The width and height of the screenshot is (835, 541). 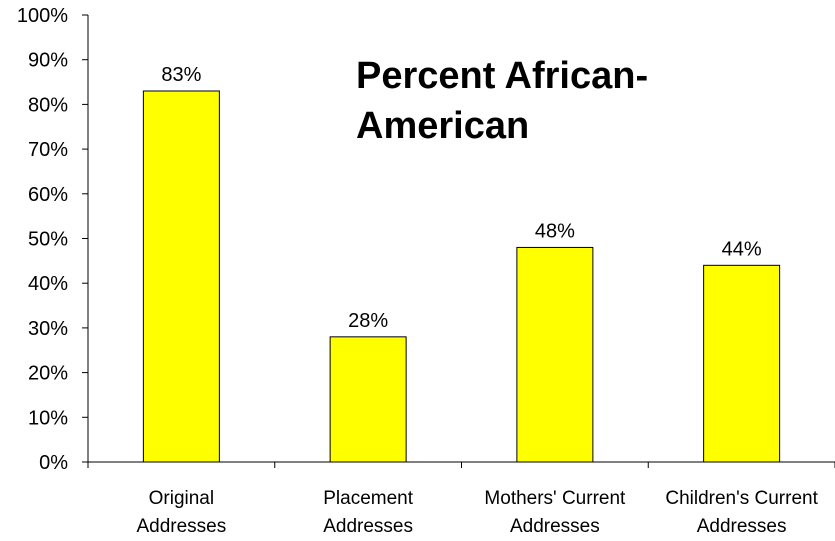 What do you see at coordinates (48, 150) in the screenshot?
I see `y-tick-label: 70%` at bounding box center [48, 150].